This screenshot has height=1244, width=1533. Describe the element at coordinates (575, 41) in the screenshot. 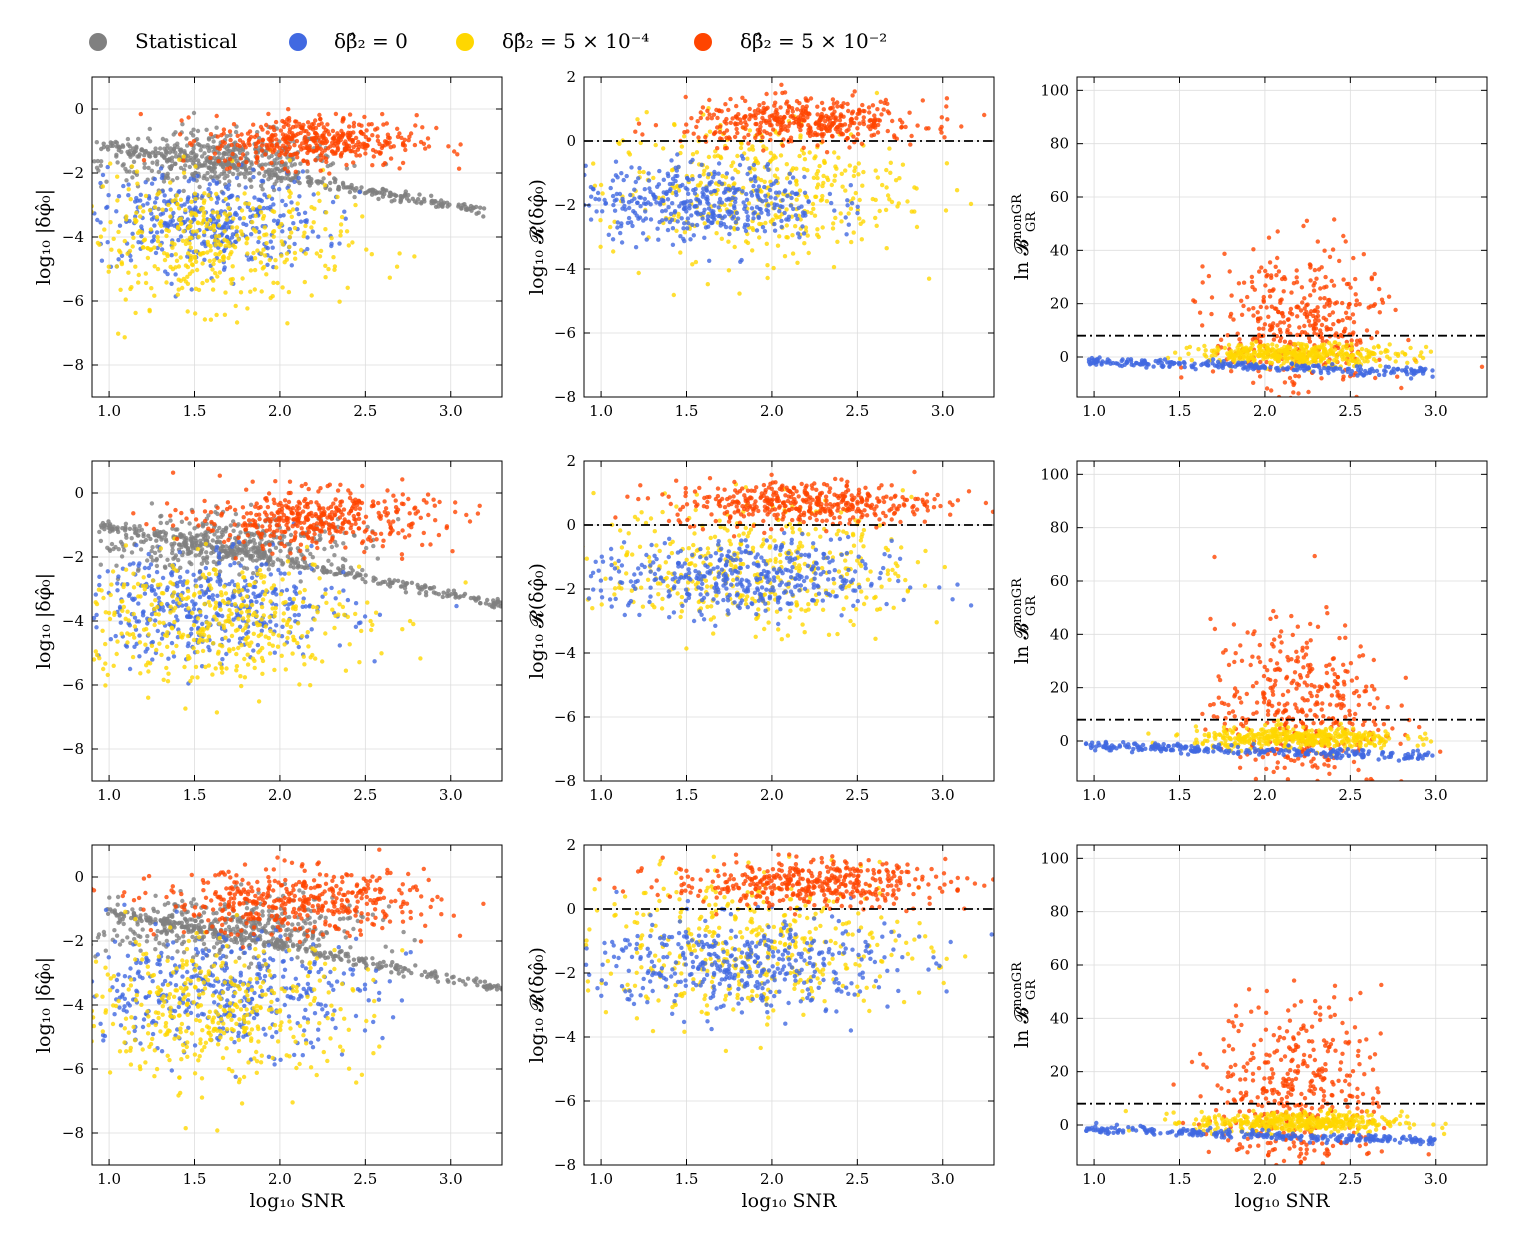

I see `legend-label-beta5e-4: δβ̂₂ = 5 × 10⁻⁴` at that location.